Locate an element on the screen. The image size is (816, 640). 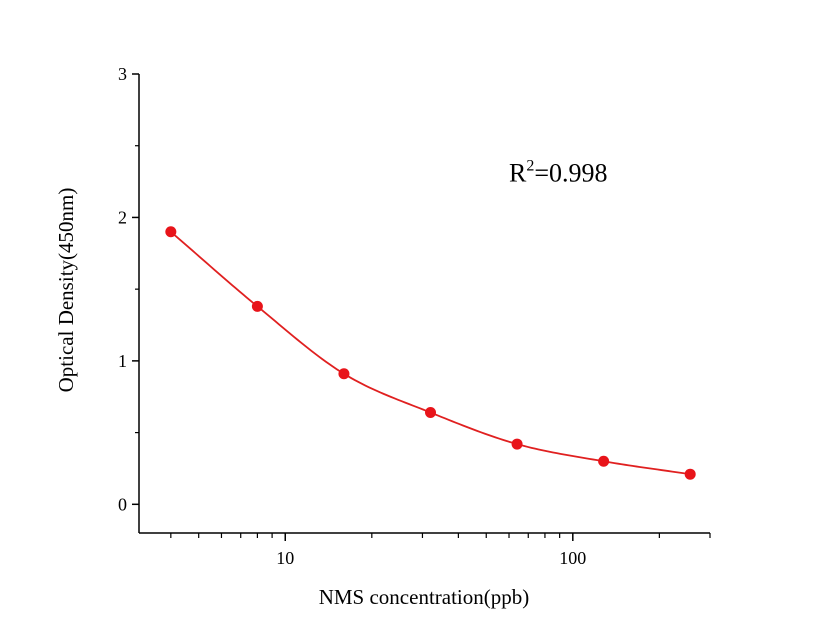
r-squared-annotation: R2=0.998 is located at coordinates (558, 173).